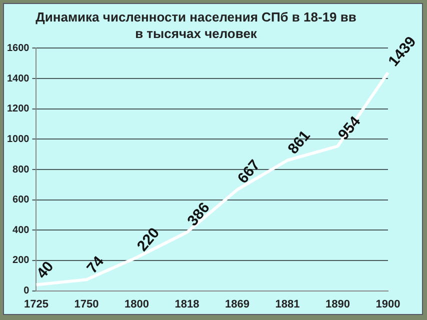  I want to click on y-tick-label: 1600, so click(18, 48).